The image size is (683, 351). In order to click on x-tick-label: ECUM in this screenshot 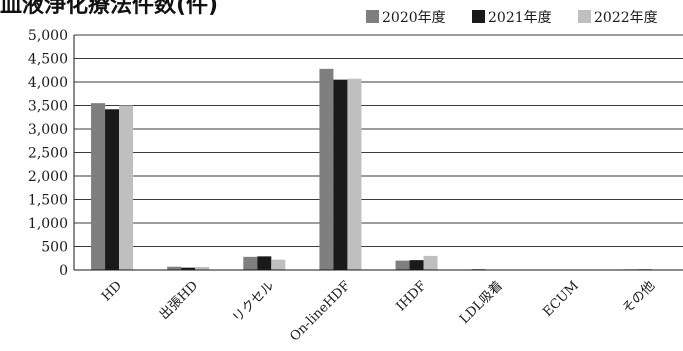, I will do `click(561, 299)`.